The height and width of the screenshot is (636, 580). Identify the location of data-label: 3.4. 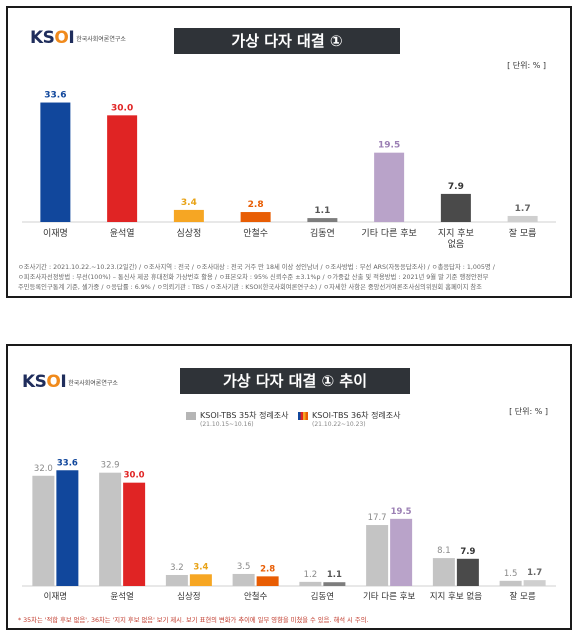
(189, 203).